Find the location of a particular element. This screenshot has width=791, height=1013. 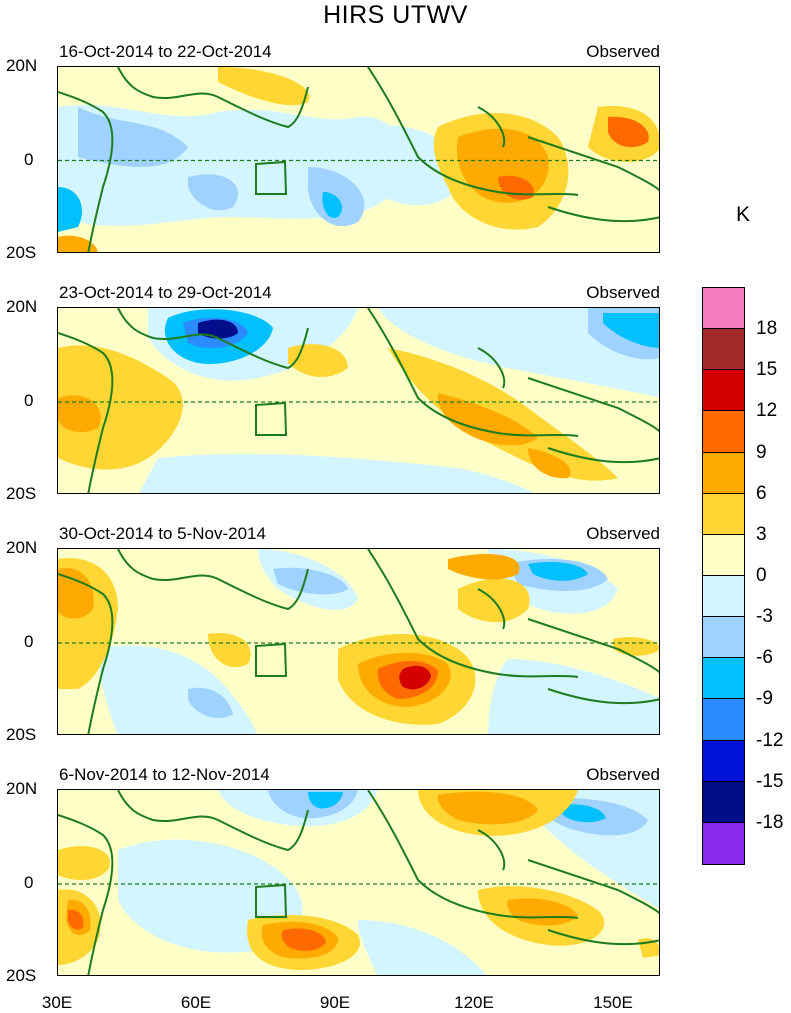

lon-label-150e: 150E is located at coordinates (613, 1002).